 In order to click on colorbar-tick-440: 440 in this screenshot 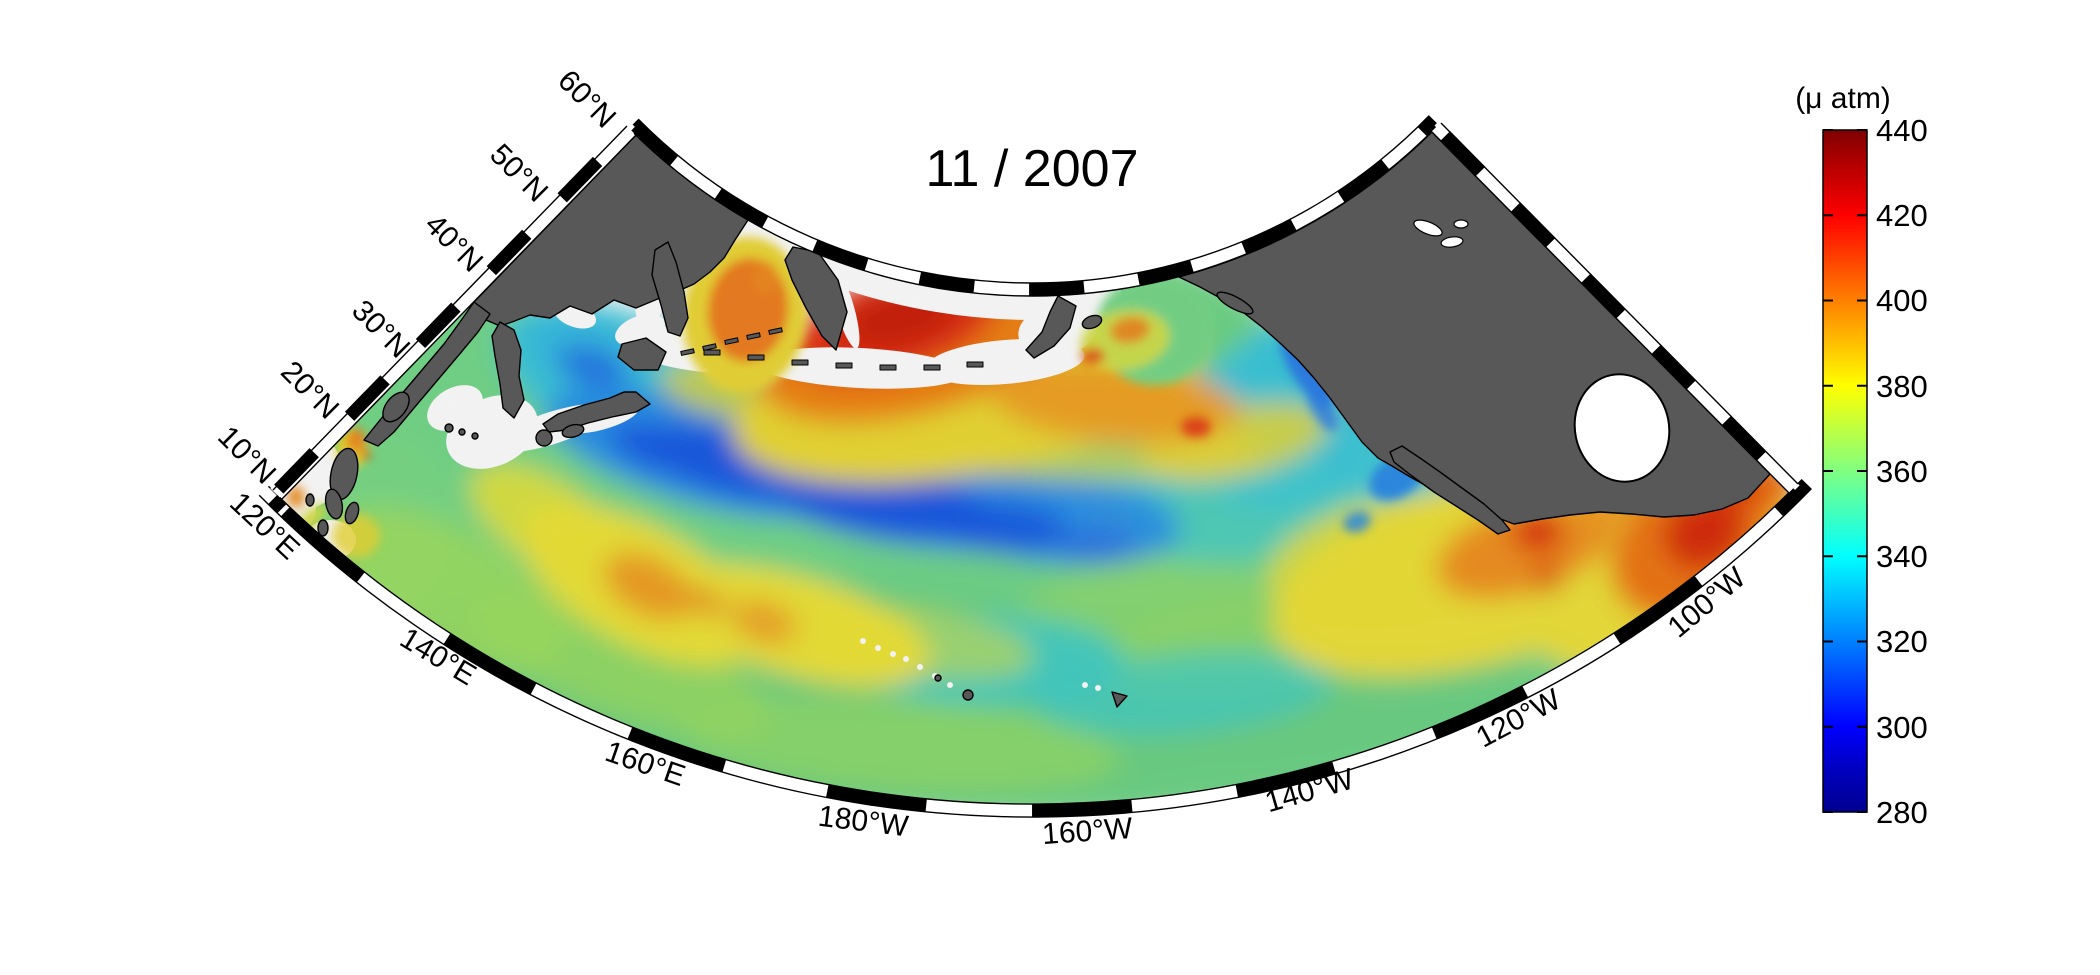, I will do `click(1902, 130)`.